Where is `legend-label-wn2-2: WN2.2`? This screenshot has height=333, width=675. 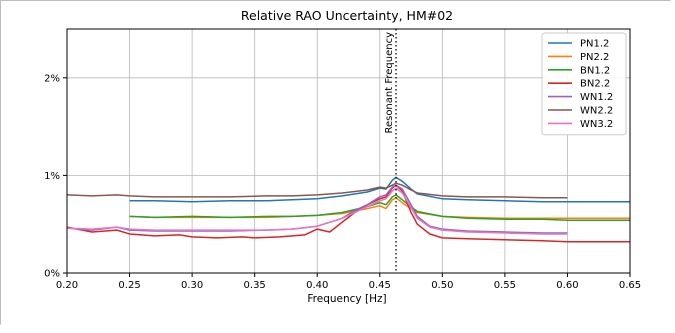 legend-label-wn2-2: WN2.2 is located at coordinates (596, 111).